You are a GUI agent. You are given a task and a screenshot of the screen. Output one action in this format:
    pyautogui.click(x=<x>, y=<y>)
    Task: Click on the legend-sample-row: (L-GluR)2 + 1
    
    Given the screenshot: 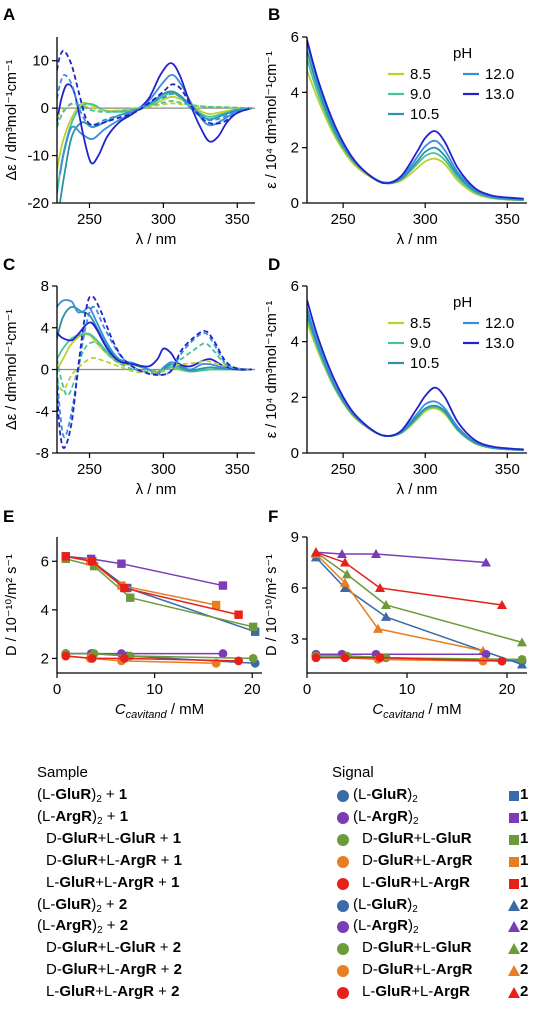 What is the action you would take?
    pyautogui.click(x=82, y=795)
    